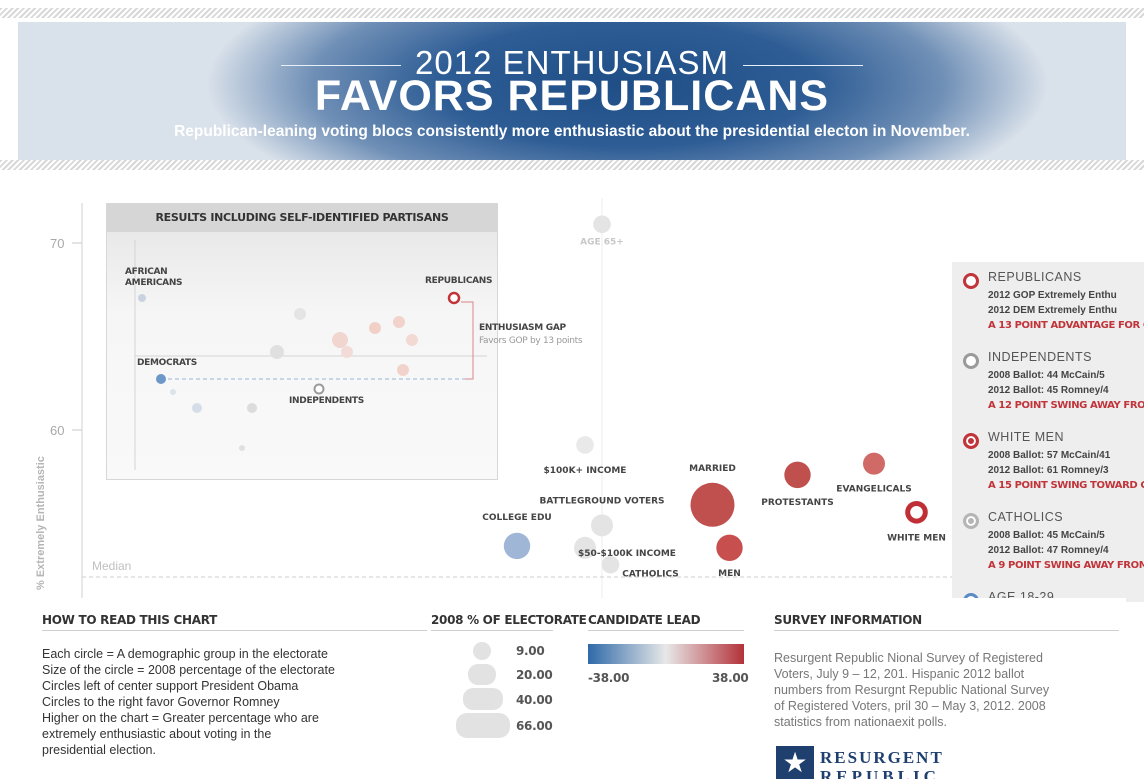 This screenshot has height=779, width=1144. I want to click on y-tick-label-60: 60, so click(57, 430).